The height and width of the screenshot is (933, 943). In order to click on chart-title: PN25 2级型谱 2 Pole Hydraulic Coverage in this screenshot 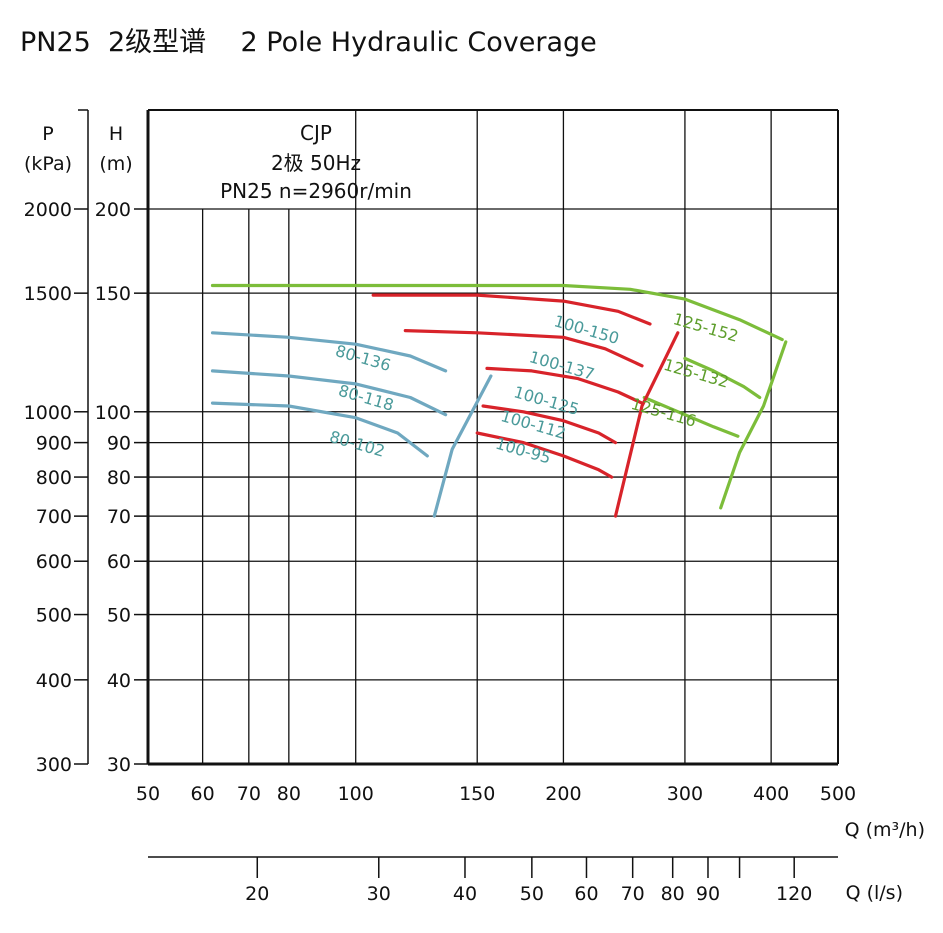, I will do `click(308, 42)`.